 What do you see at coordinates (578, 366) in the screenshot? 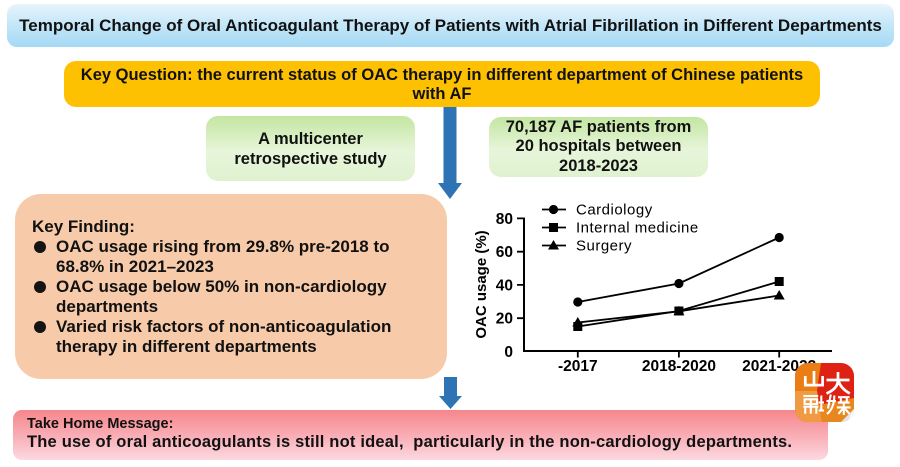
I see `svg-text: -2017` at bounding box center [578, 366].